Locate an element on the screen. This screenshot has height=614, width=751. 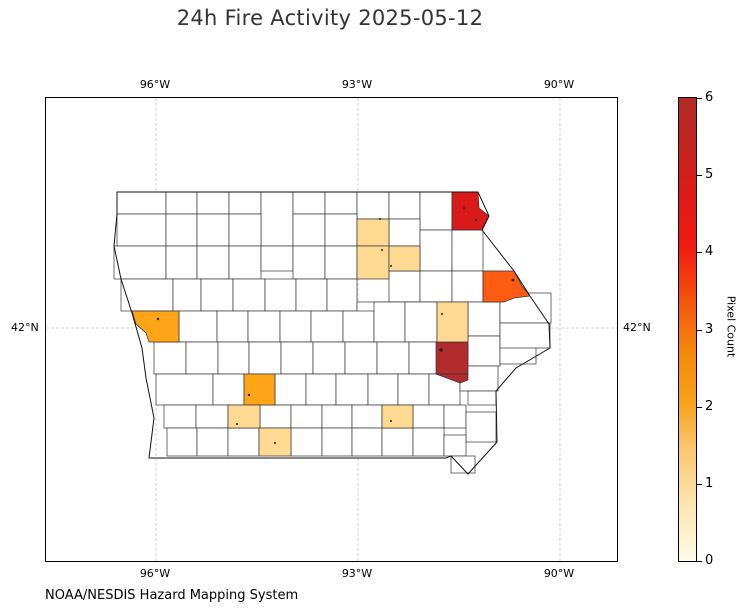
colorbar-label-6: 6 is located at coordinates (709, 97).